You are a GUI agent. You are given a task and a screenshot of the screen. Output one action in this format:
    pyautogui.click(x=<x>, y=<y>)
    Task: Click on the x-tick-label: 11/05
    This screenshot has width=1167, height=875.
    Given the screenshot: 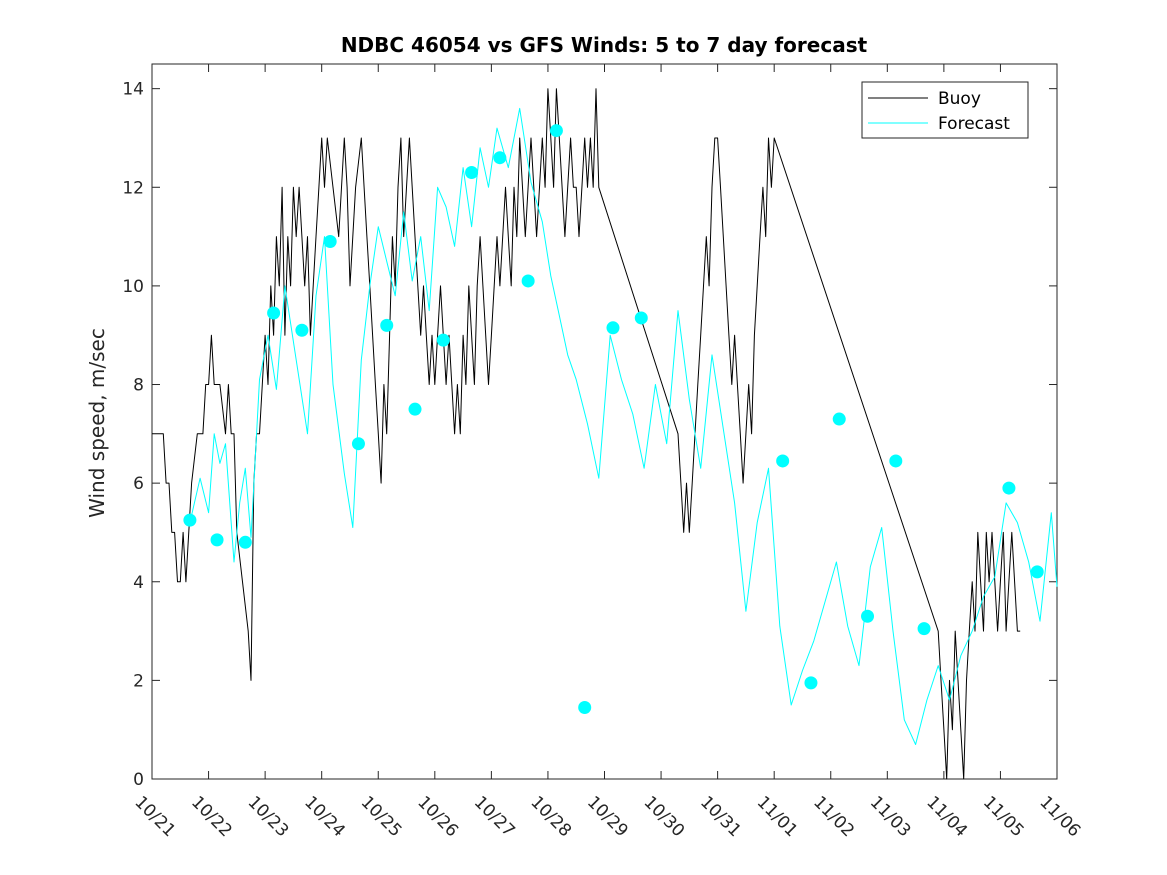 What is the action you would take?
    pyautogui.click(x=1003, y=816)
    